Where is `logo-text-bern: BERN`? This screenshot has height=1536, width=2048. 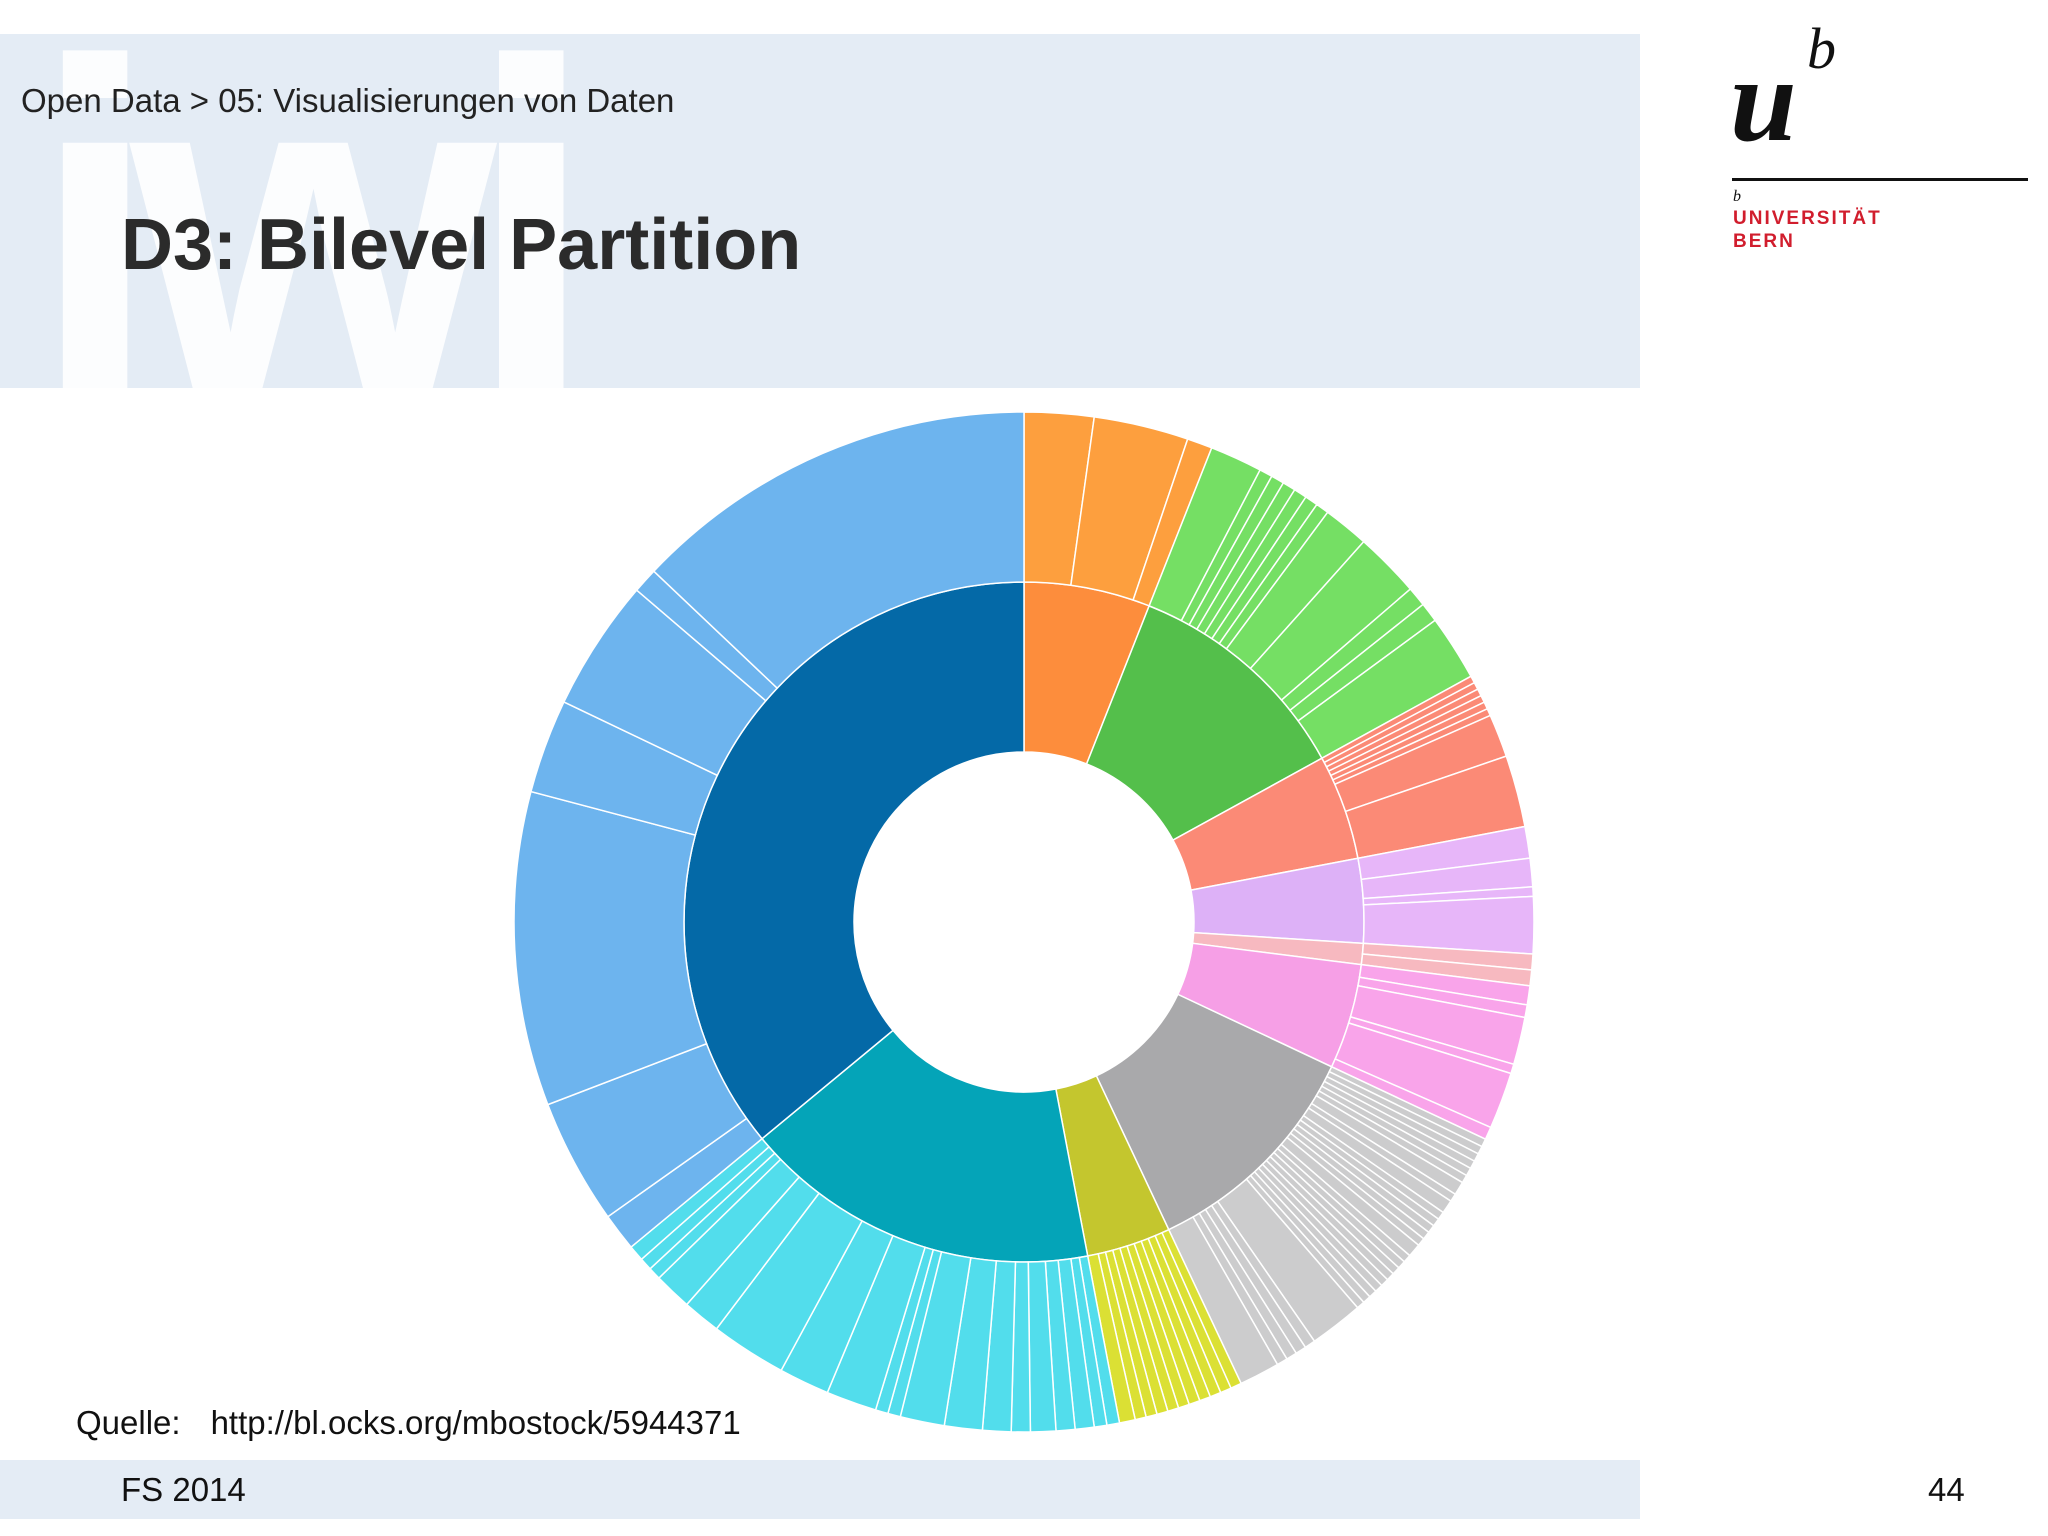
logo-text-bern: BERN is located at coordinates (1764, 241).